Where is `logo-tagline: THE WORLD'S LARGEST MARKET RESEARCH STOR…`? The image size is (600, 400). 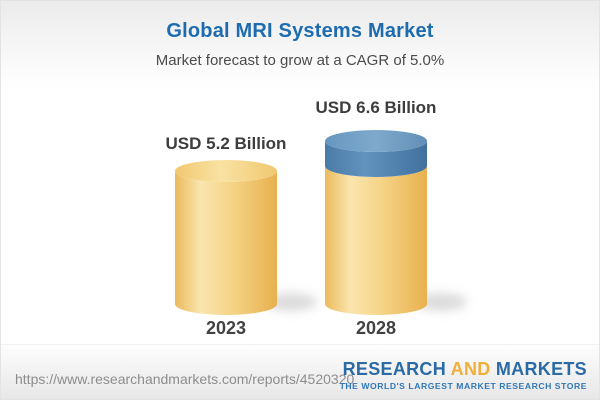 logo-tagline: THE WORLD'S LARGEST MARKET RESEARCH STOR… is located at coordinates (463, 386).